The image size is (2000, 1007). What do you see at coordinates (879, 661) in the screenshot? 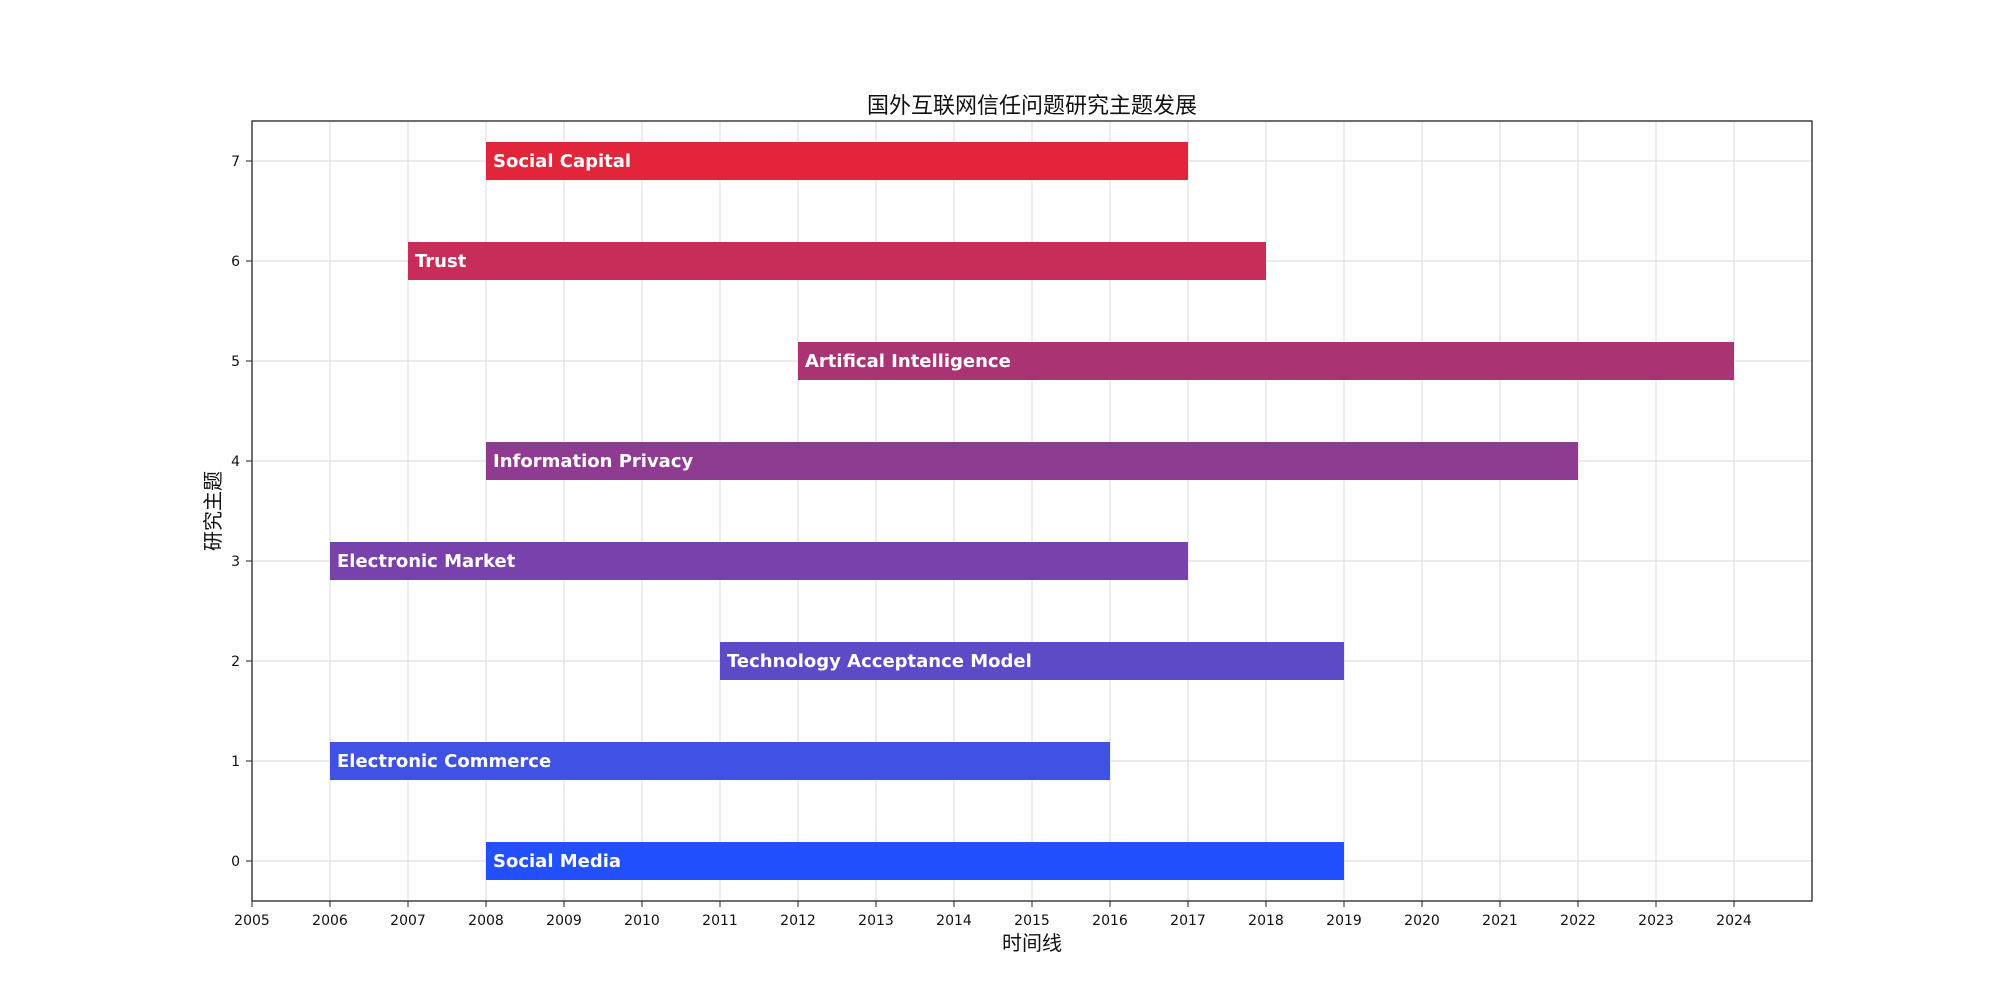
I see `bar-label: Technology Acceptance Model` at bounding box center [879, 661].